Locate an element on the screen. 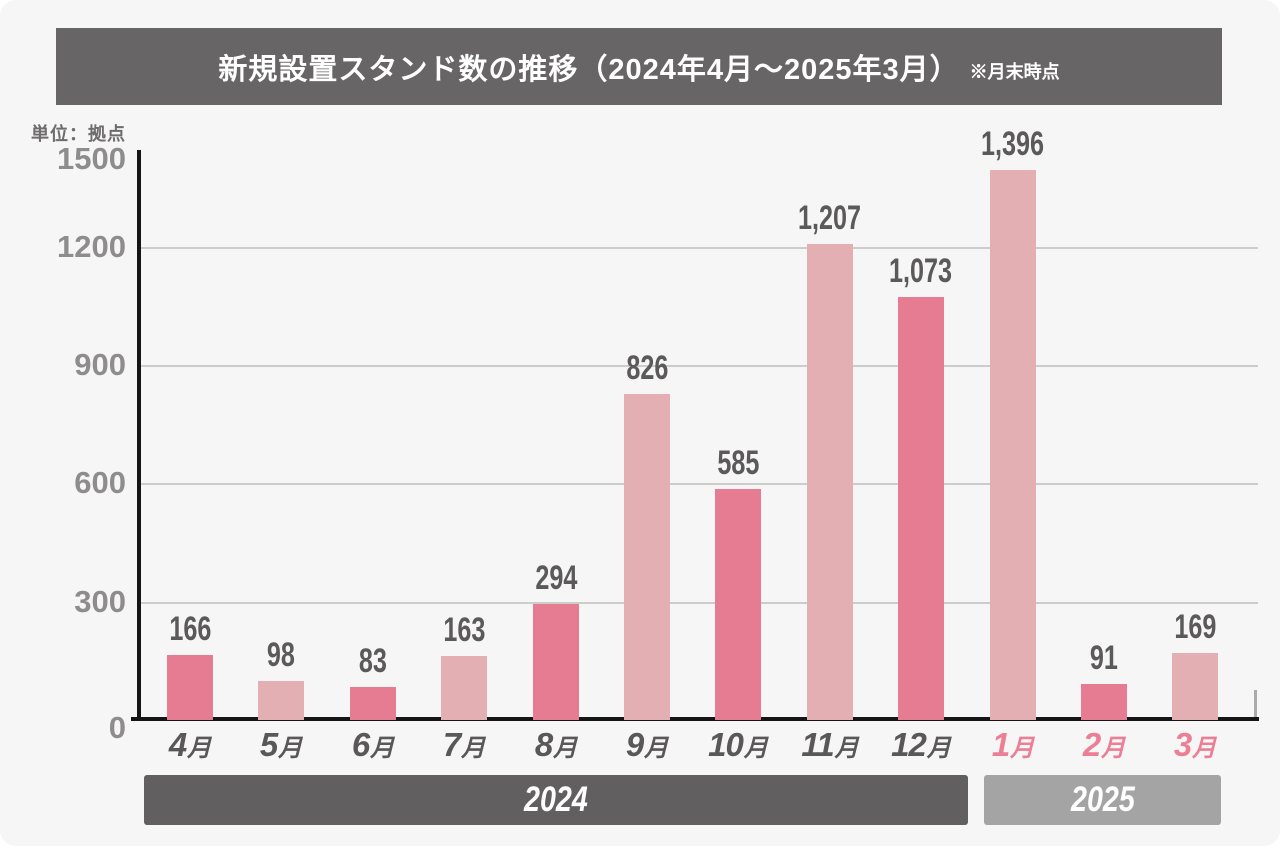 The image size is (1280, 846). month-label: 1月 is located at coordinates (1013, 744).